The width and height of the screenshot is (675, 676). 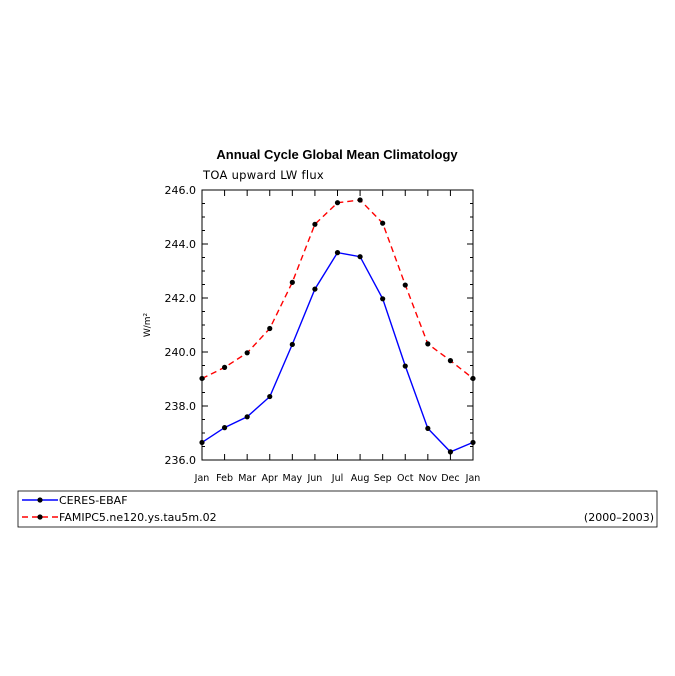 I want to click on x-tick-label: Dec, so click(x=450, y=478).